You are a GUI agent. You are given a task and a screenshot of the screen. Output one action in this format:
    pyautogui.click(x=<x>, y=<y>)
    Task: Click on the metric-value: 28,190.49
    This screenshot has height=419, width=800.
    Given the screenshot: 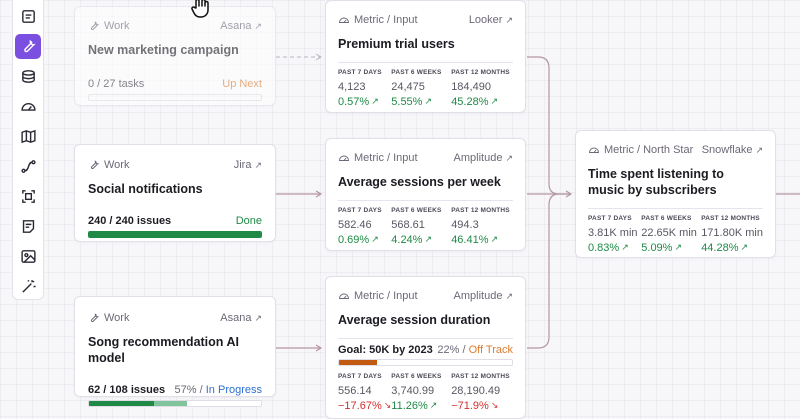 What is the action you would take?
    pyautogui.click(x=476, y=391)
    